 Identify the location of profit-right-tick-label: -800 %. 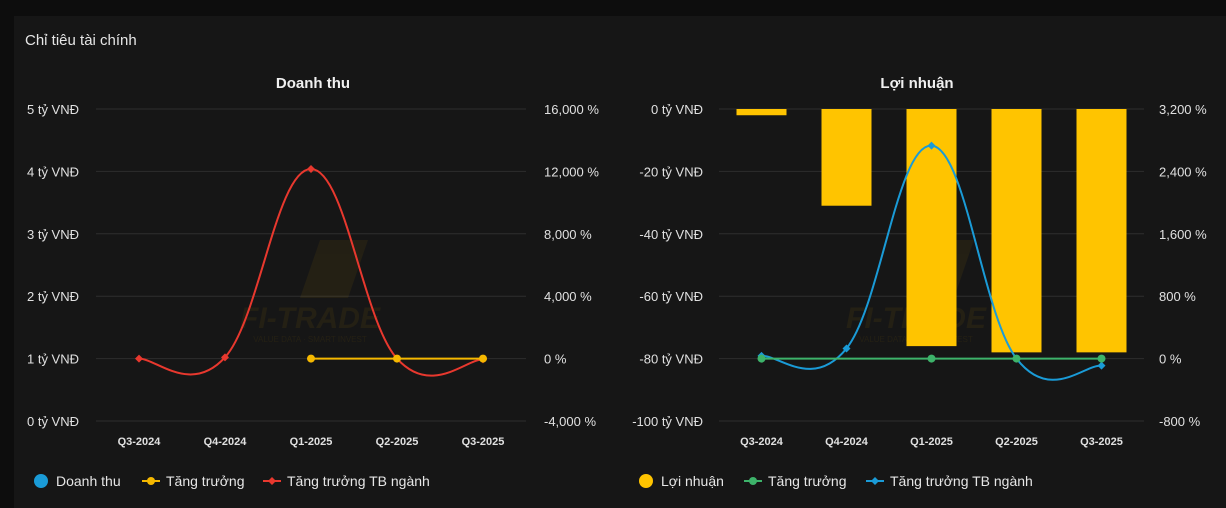
(1180, 421).